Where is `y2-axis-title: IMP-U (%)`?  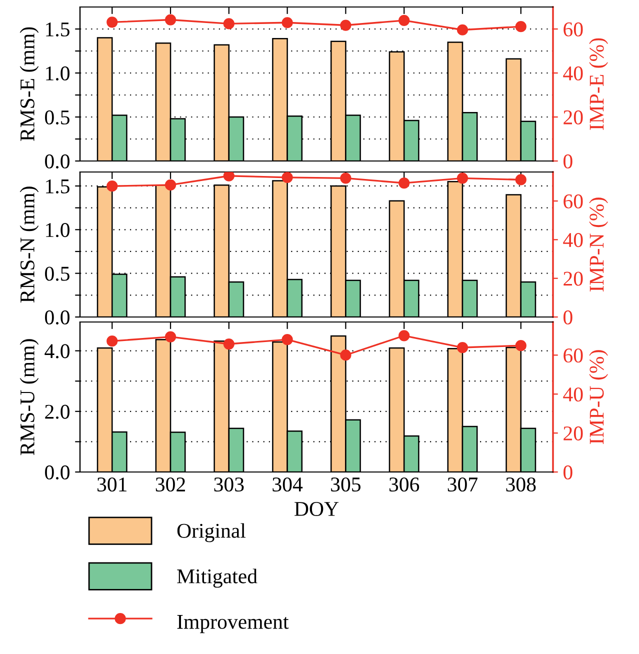
y2-axis-title: IMP-U (%) is located at coordinates (598, 397).